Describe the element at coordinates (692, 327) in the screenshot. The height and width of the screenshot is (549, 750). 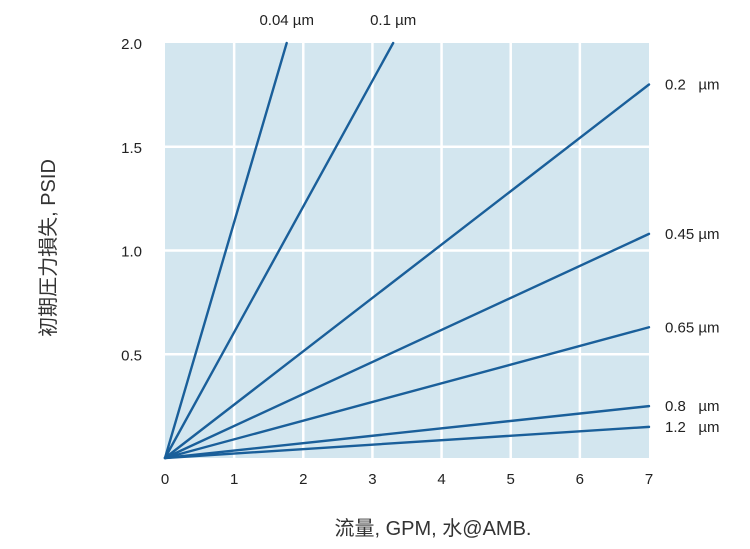
I see `series-label: 0.65 µm` at that location.